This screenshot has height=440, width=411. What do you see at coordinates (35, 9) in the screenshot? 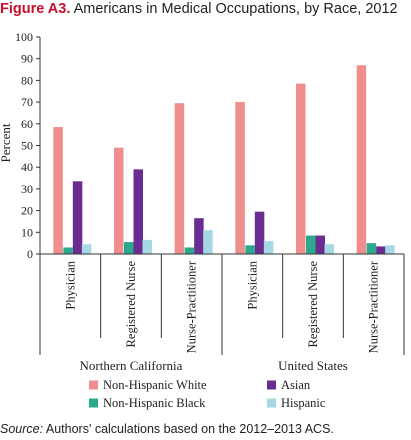
I see `figure-label: Figure A3.` at bounding box center [35, 9].